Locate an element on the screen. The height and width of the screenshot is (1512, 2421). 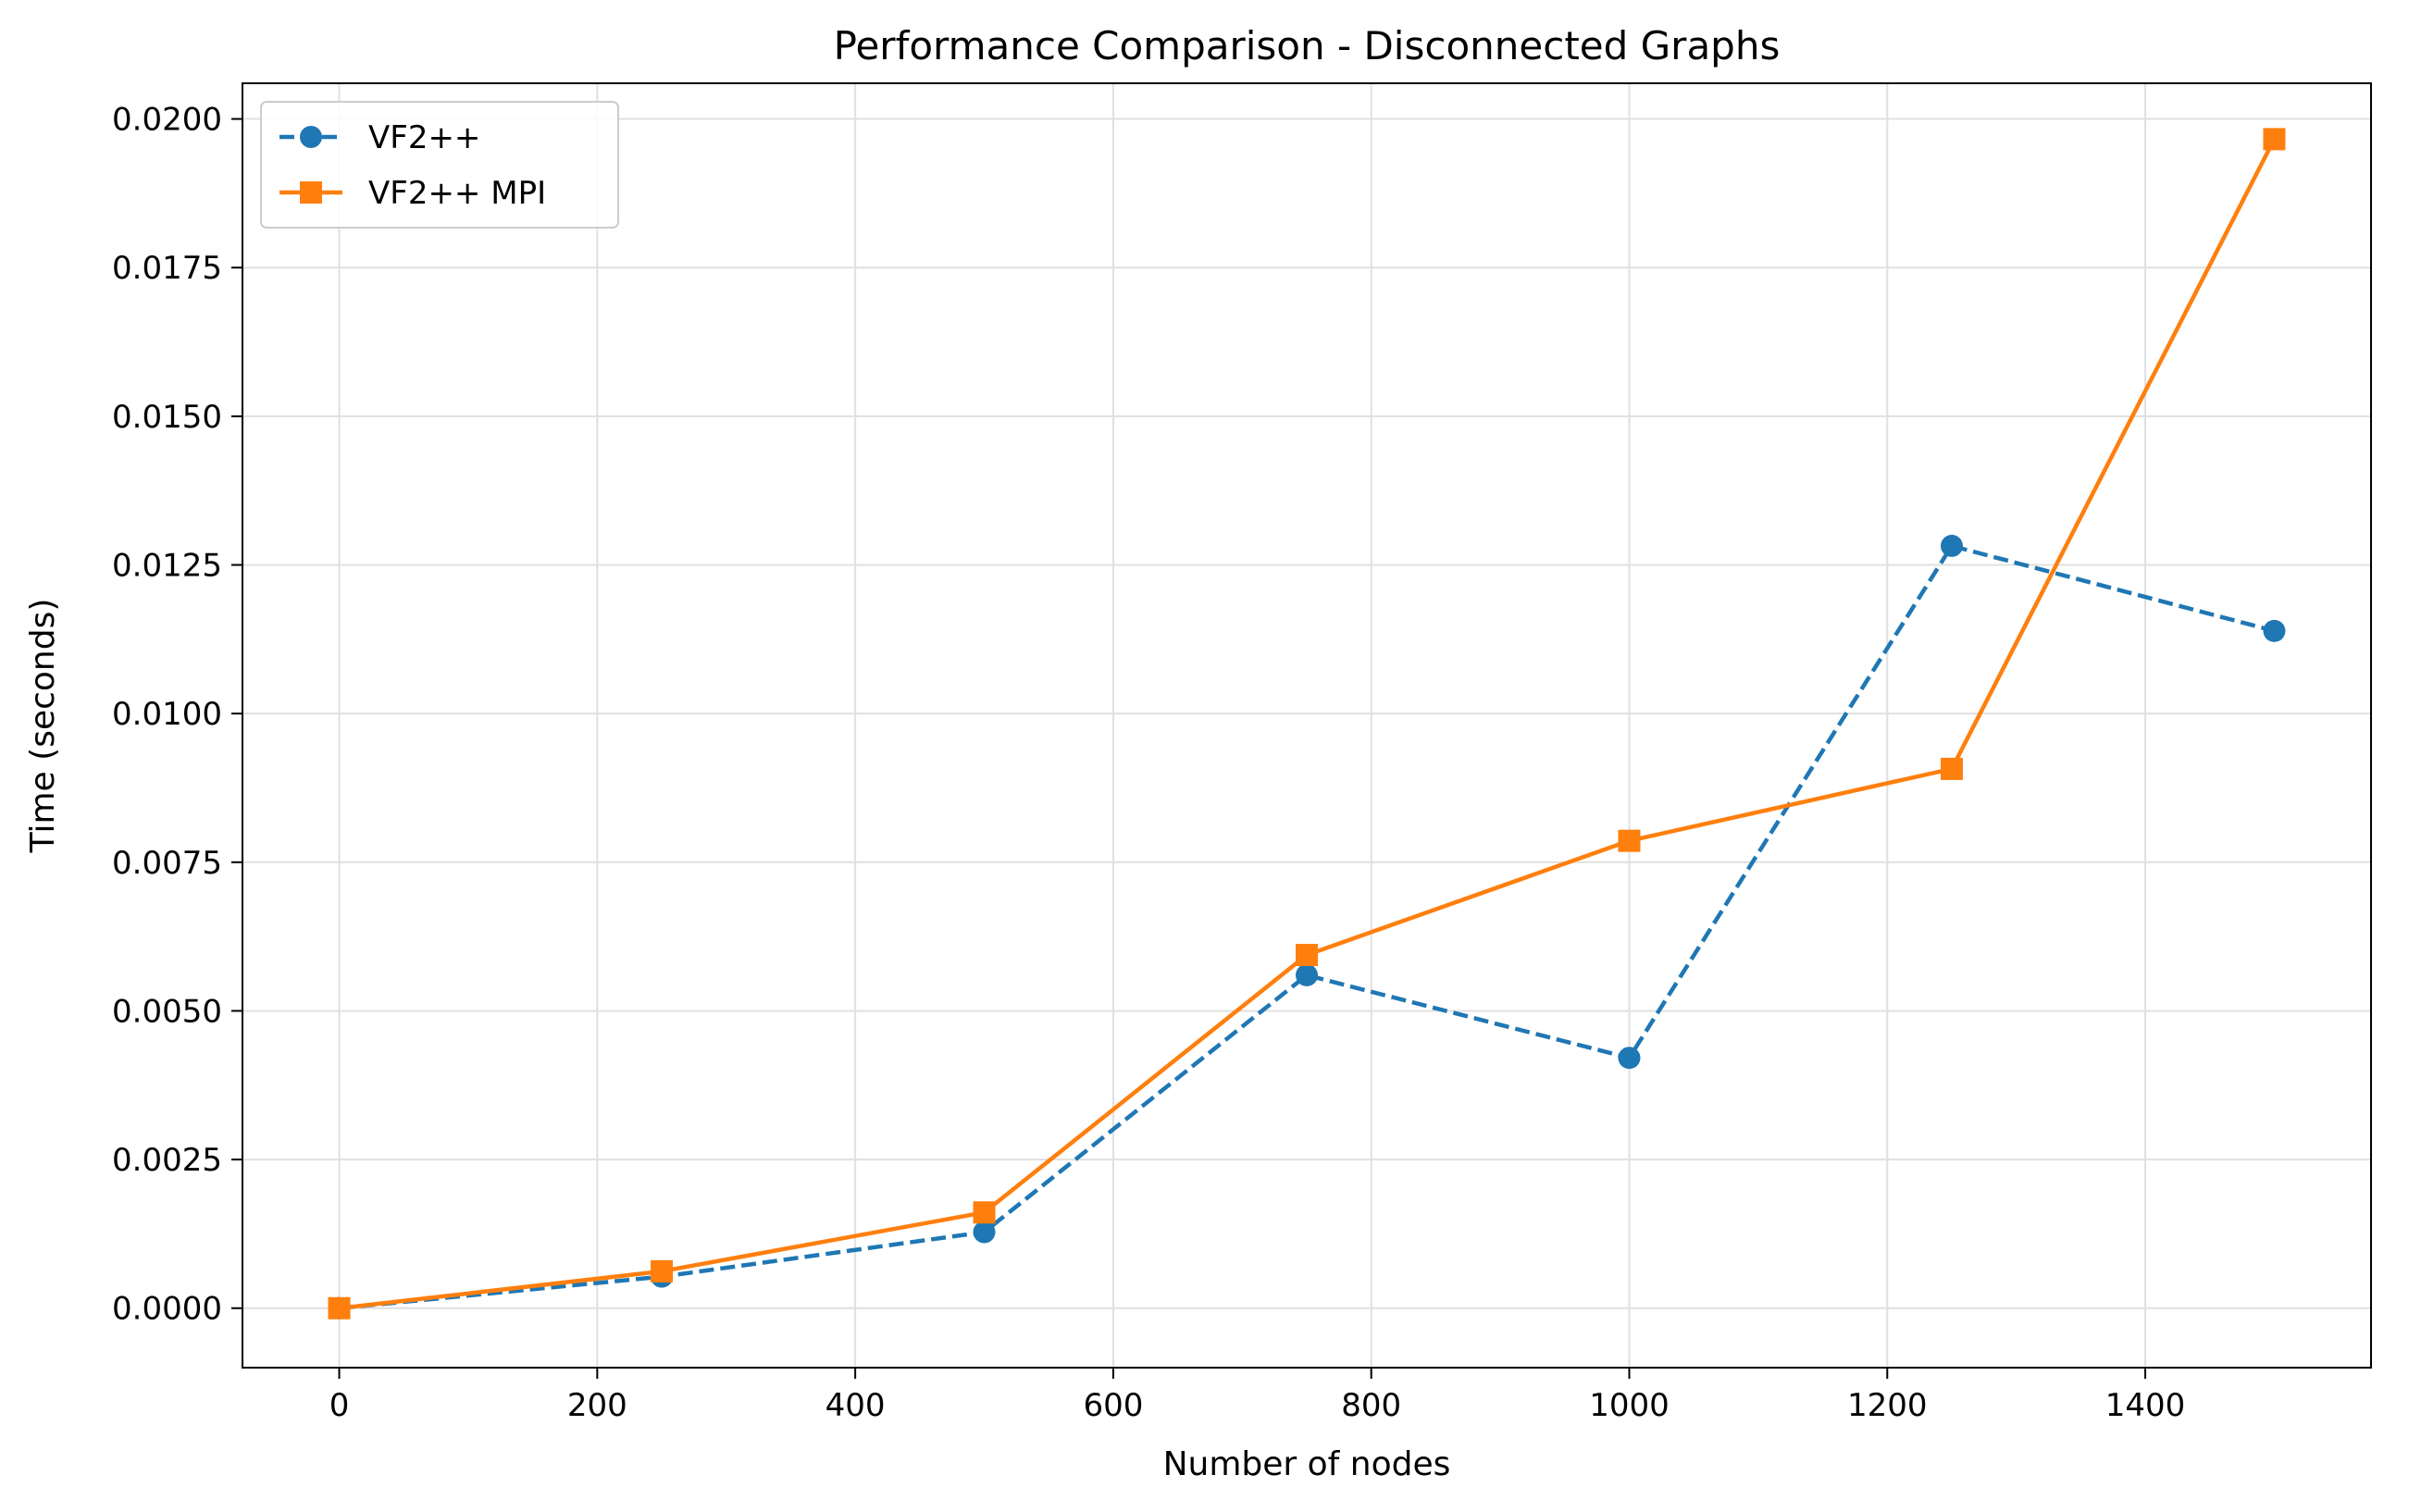
legend-label: VF2++ MPI is located at coordinates (457, 193).